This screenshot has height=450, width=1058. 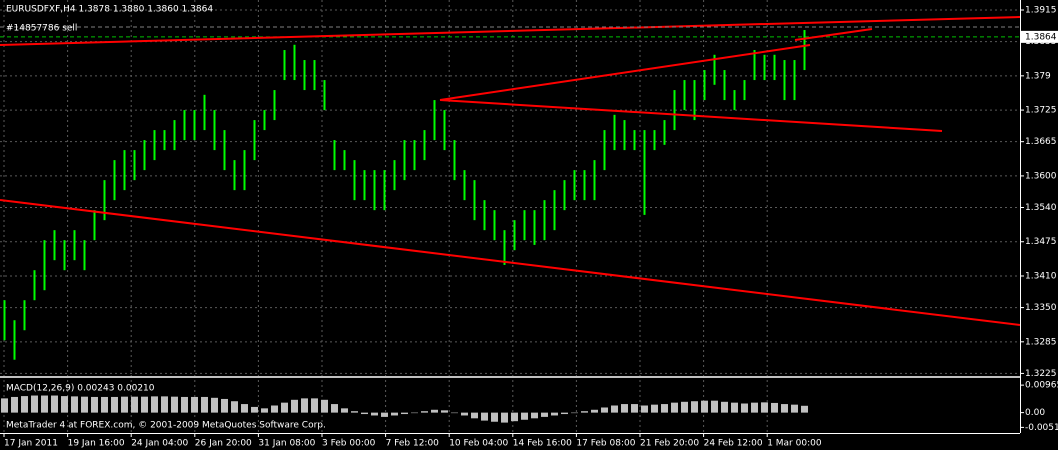 What do you see at coordinates (223, 444) in the screenshot?
I see `x-tick-label: 26 Jan 20:00` at bounding box center [223, 444].